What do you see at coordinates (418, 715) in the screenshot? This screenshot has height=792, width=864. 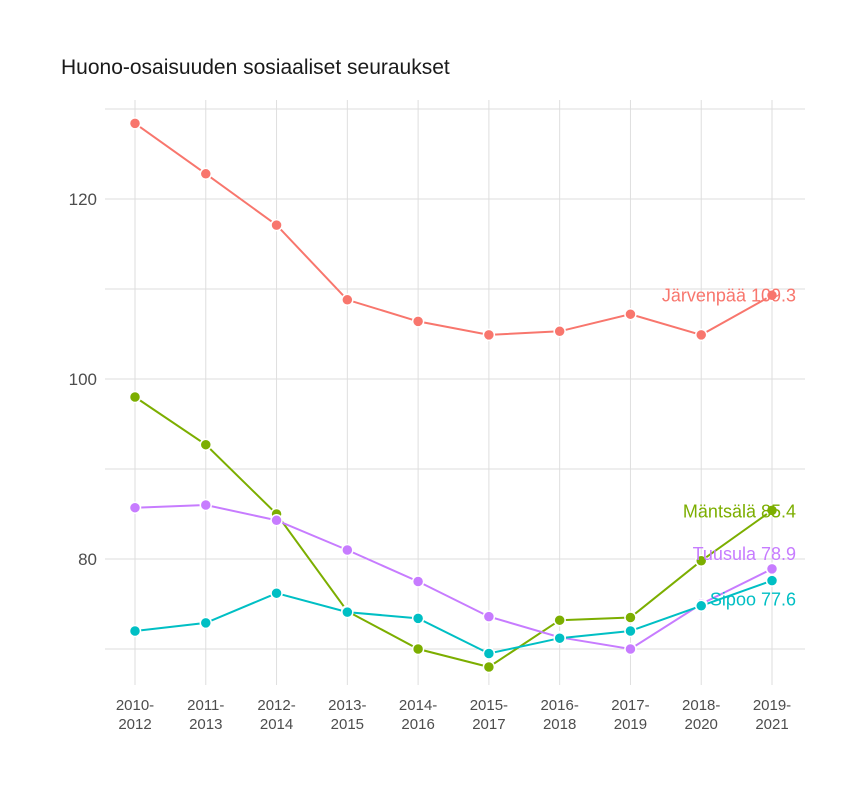 I see `x-tick-label: 2014-2016` at bounding box center [418, 715].